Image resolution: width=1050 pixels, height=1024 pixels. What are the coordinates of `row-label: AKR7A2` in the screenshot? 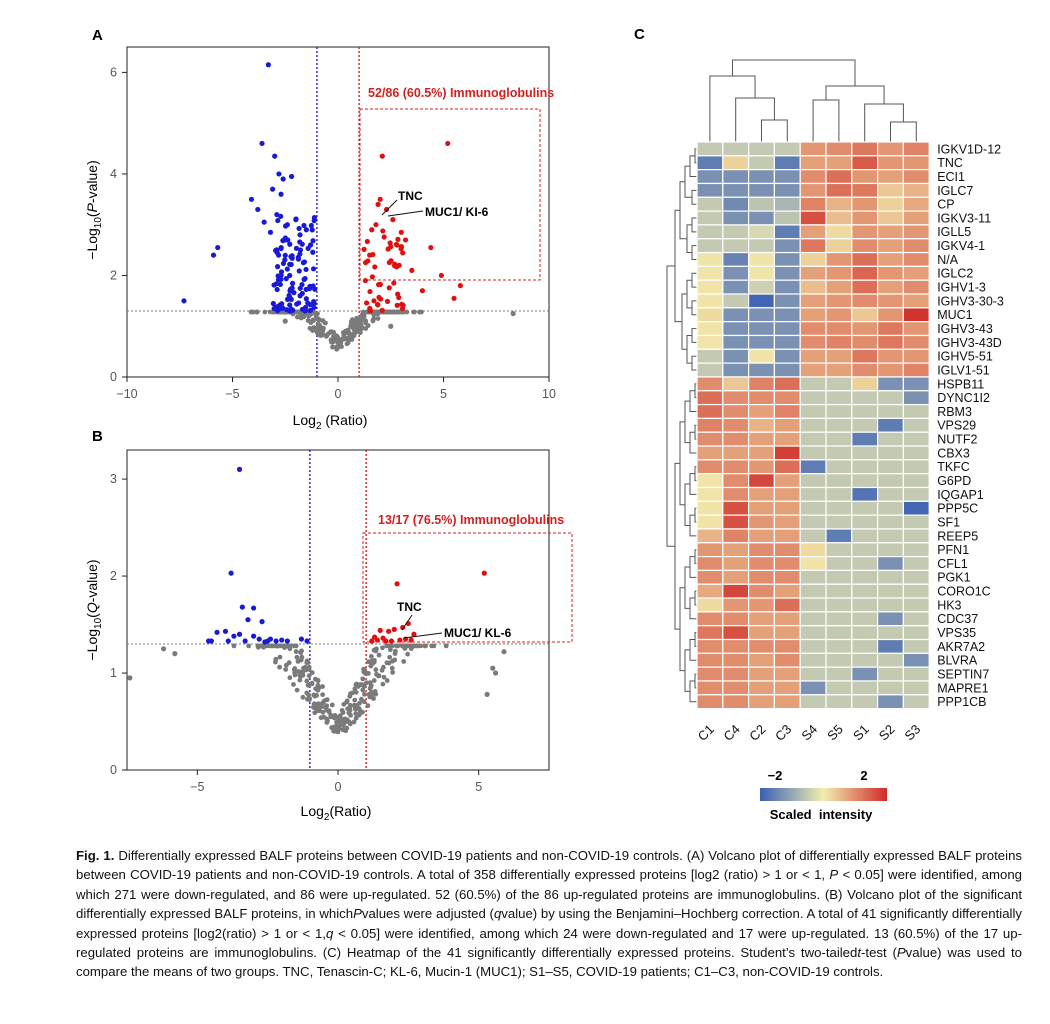 It's located at (961, 647).